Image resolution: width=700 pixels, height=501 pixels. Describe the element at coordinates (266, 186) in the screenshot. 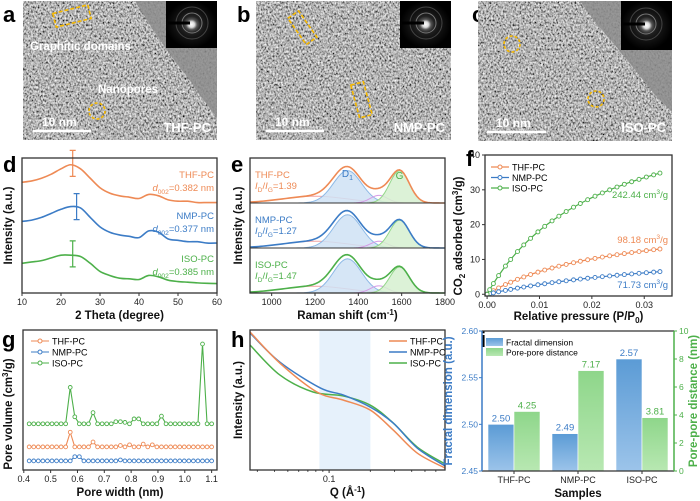

I see `id-ig-ratio-part: I` at that location.